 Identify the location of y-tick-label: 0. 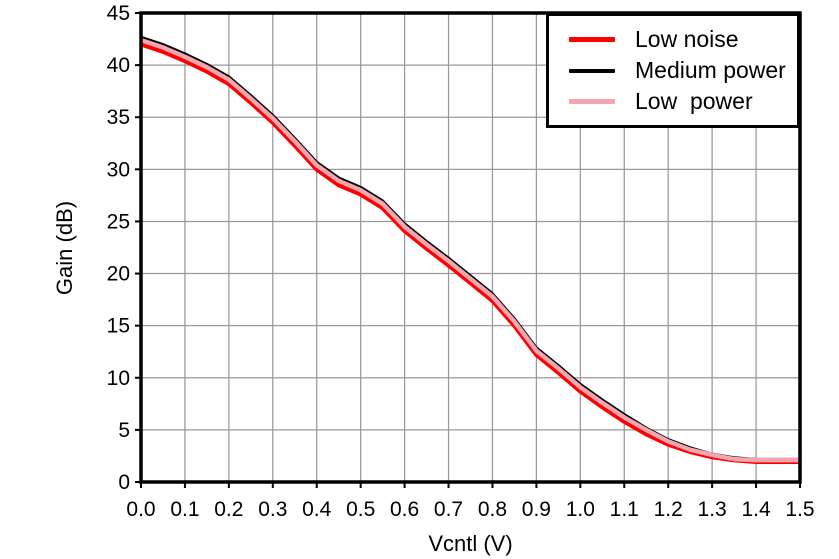
(124, 482).